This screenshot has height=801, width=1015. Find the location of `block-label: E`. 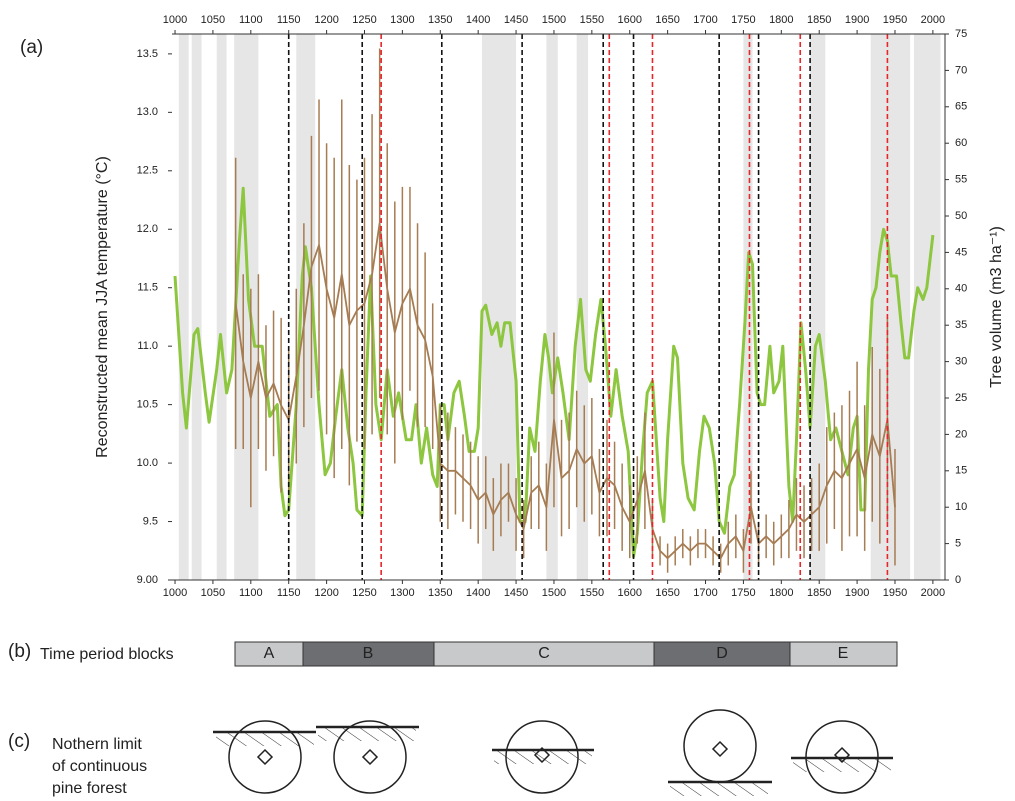

block-label: E is located at coordinates (843, 653).